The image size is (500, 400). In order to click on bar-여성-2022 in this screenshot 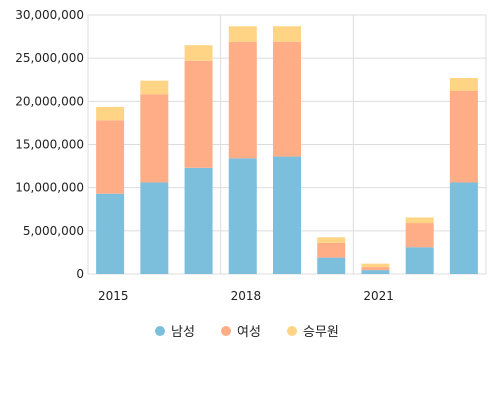, I will do `click(419, 235)`.